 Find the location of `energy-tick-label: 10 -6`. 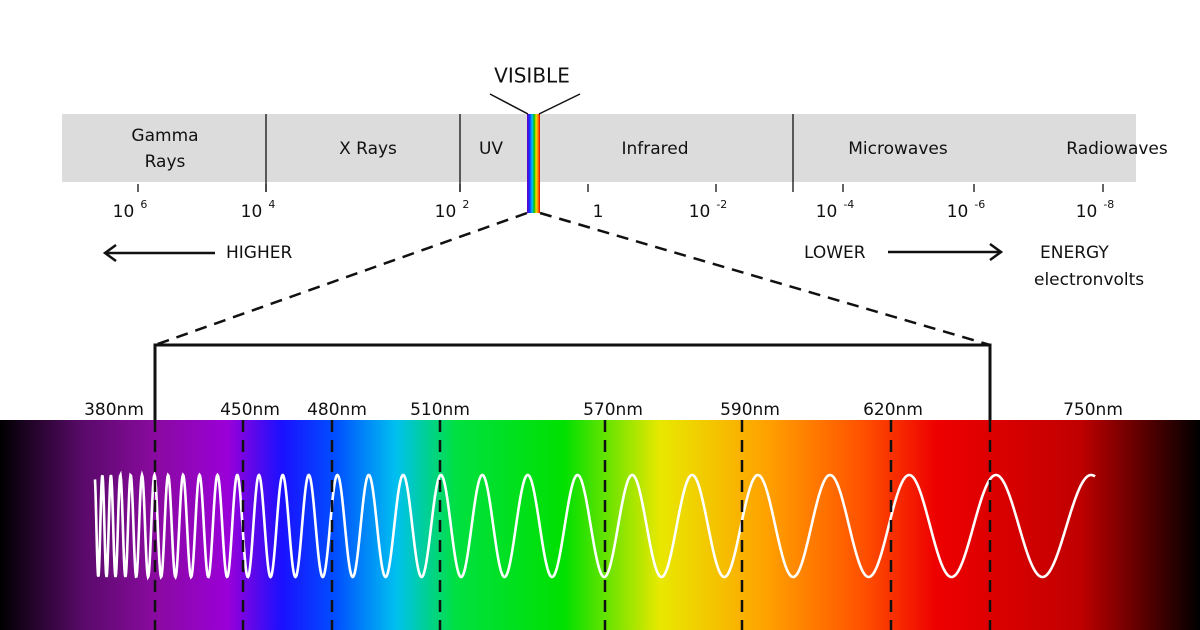

energy-tick-label: 10 -6 is located at coordinates (966, 210).